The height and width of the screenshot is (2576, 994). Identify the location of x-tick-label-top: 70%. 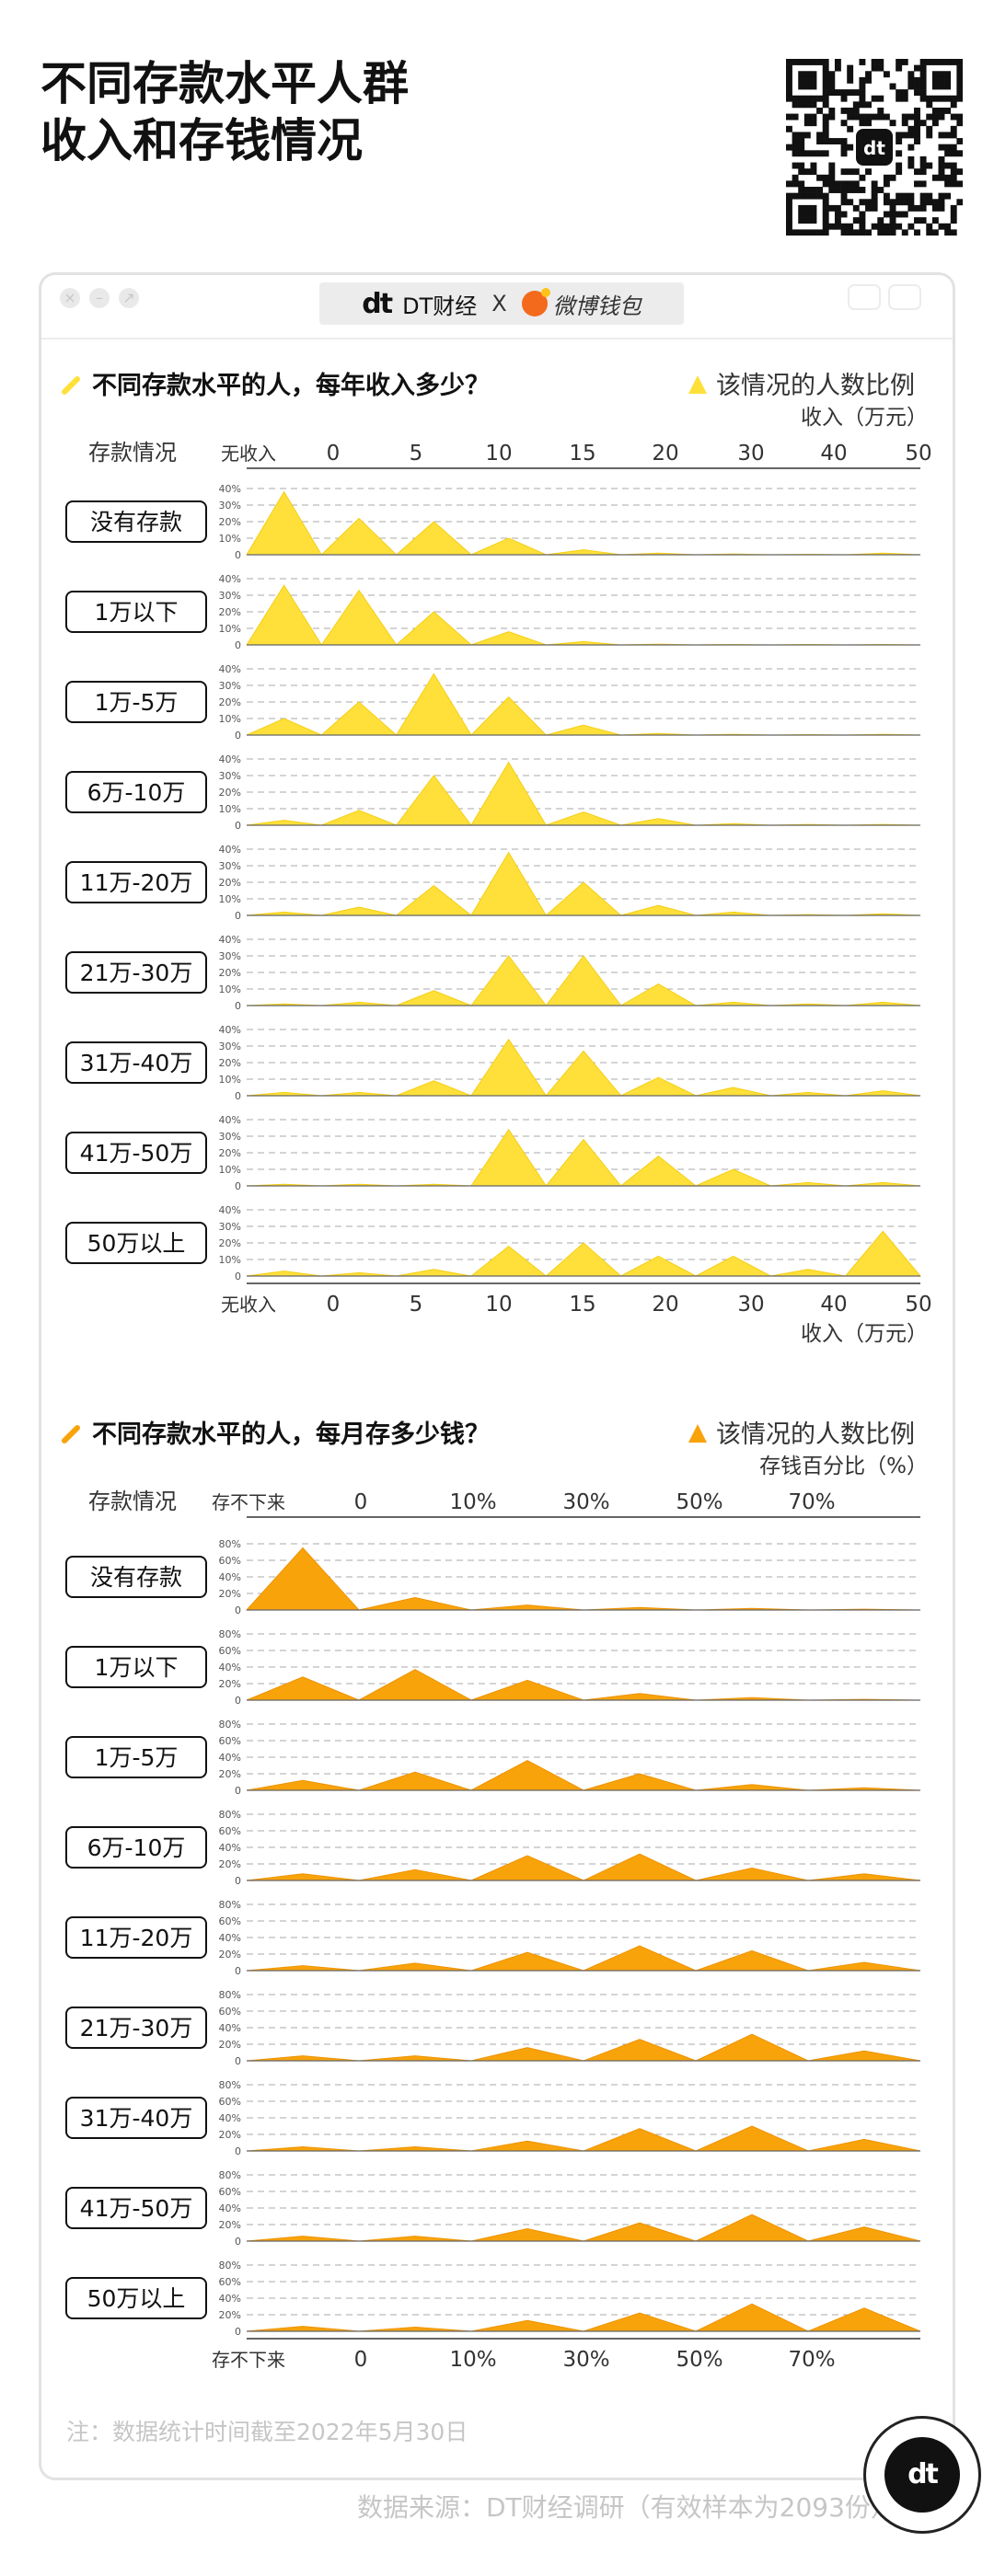
(811, 1502).